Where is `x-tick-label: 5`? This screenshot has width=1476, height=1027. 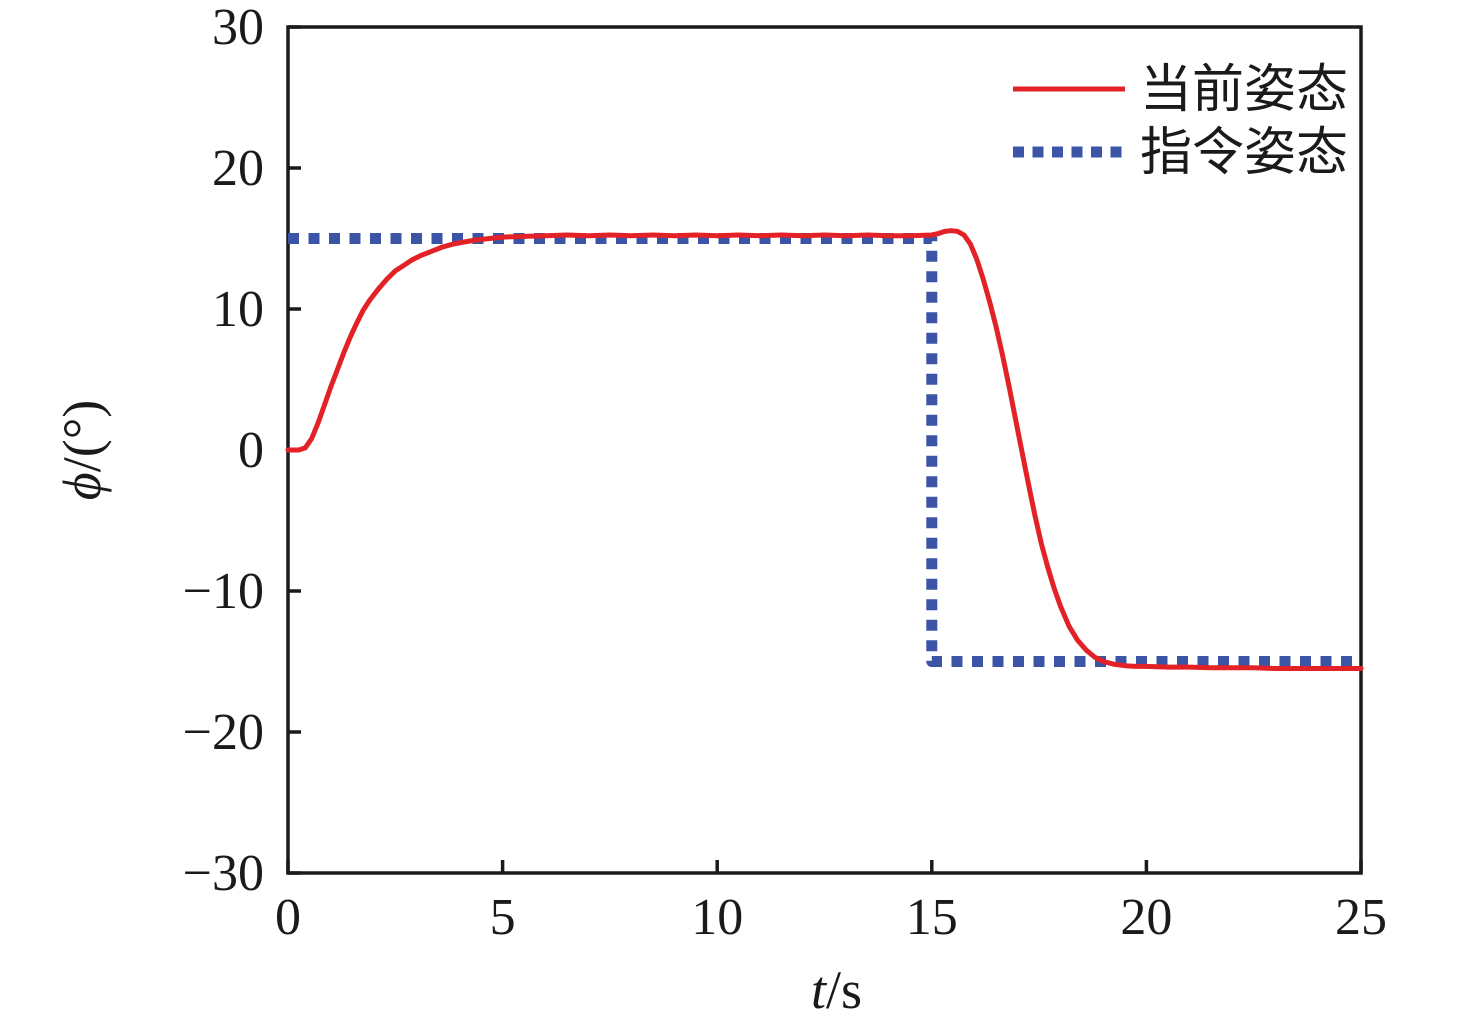 x-tick-label: 5 is located at coordinates (503, 917).